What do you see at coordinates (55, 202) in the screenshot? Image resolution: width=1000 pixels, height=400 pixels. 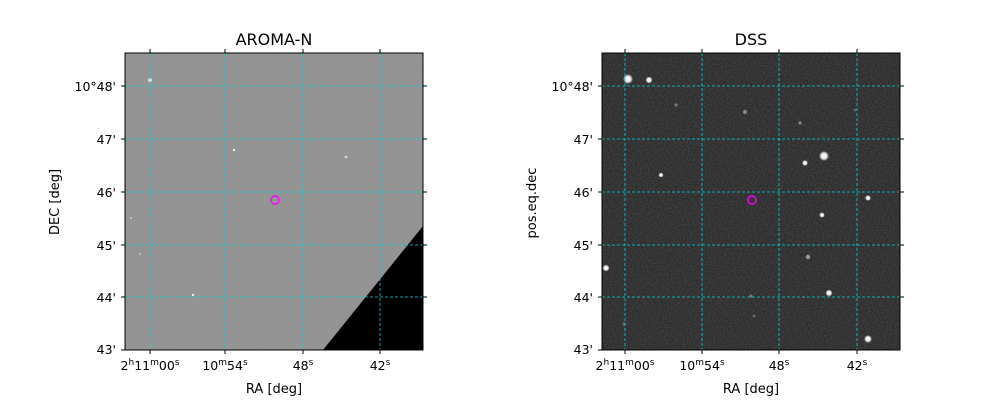 I see `y-axis-label: DEC [deg]` at bounding box center [55, 202].